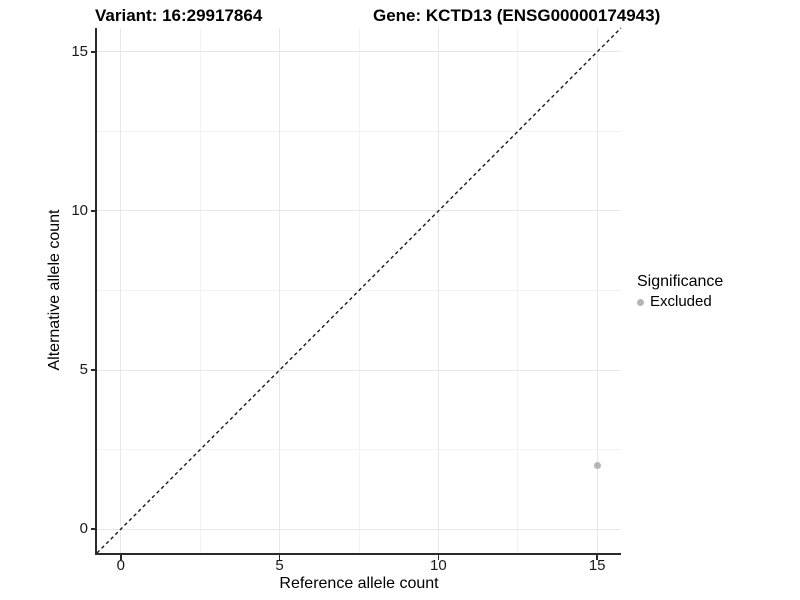 This screenshot has height=600, width=800. Describe the element at coordinates (358, 554) in the screenshot. I see `x-axis-line` at that location.